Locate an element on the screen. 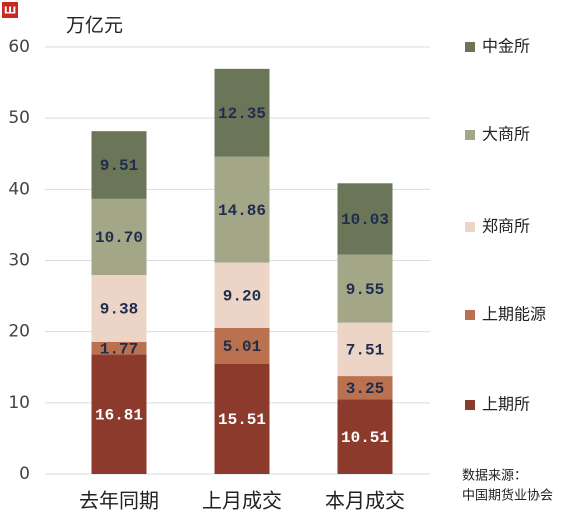  value-label: 1.77 is located at coordinates (119, 349).